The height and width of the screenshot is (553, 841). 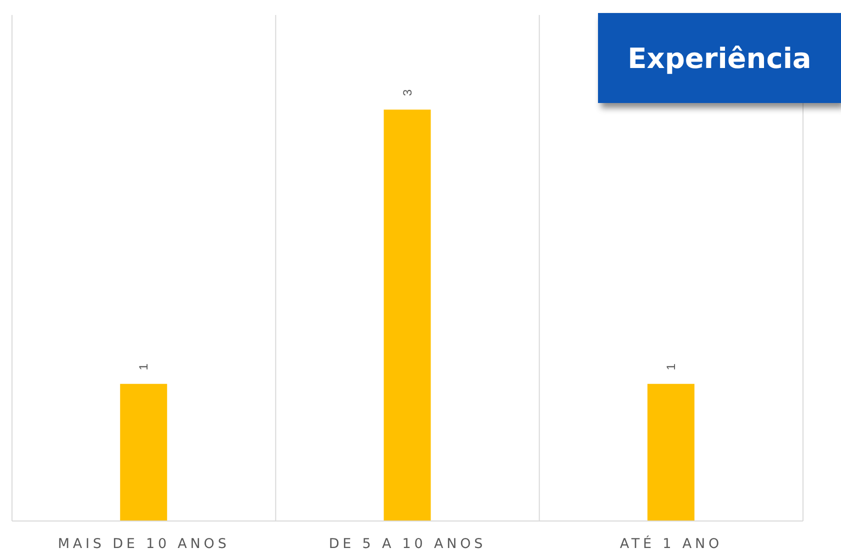 I want to click on data-label: 3, so click(x=407, y=92).